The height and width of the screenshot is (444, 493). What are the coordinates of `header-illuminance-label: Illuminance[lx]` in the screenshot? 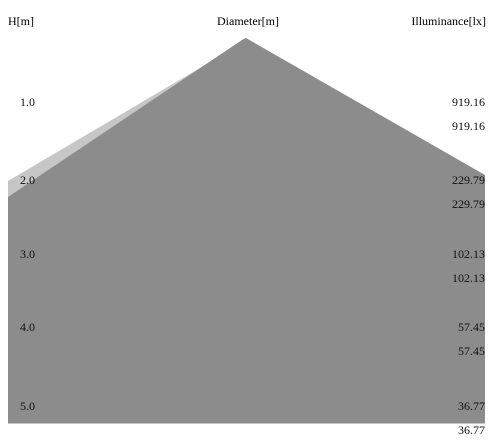 It's located at (448, 21).